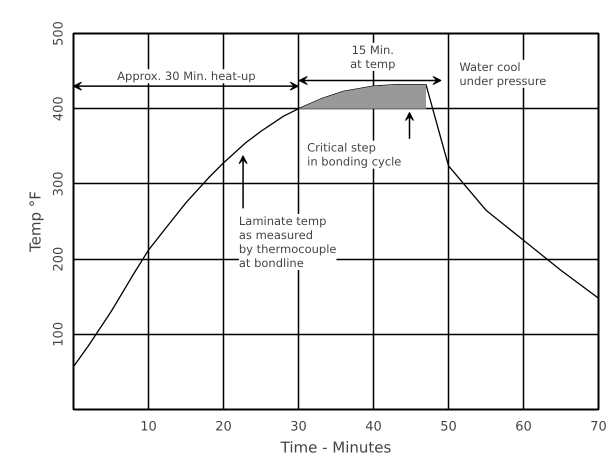  I want to click on y-tick-label: 100, so click(59, 334).